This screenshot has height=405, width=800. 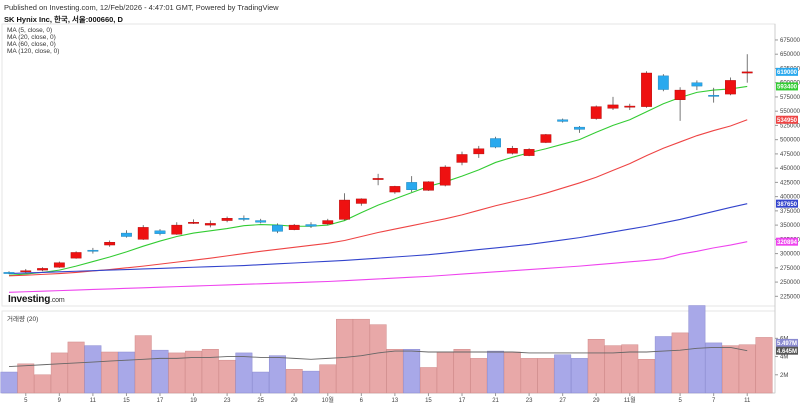 What do you see at coordinates (787, 71) in the screenshot?
I see `current-price-tag-bg` at bounding box center [787, 71].